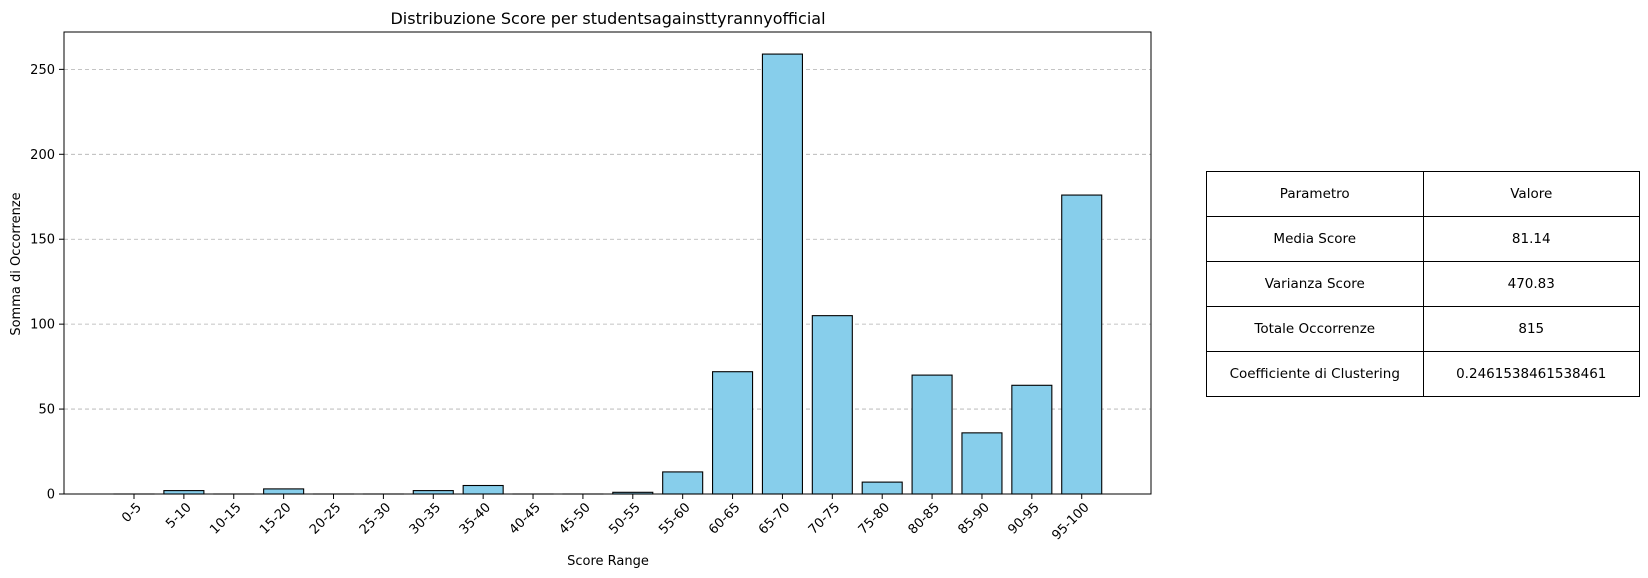  I want to click on x-tick-label: 50-55, so click(624, 518).